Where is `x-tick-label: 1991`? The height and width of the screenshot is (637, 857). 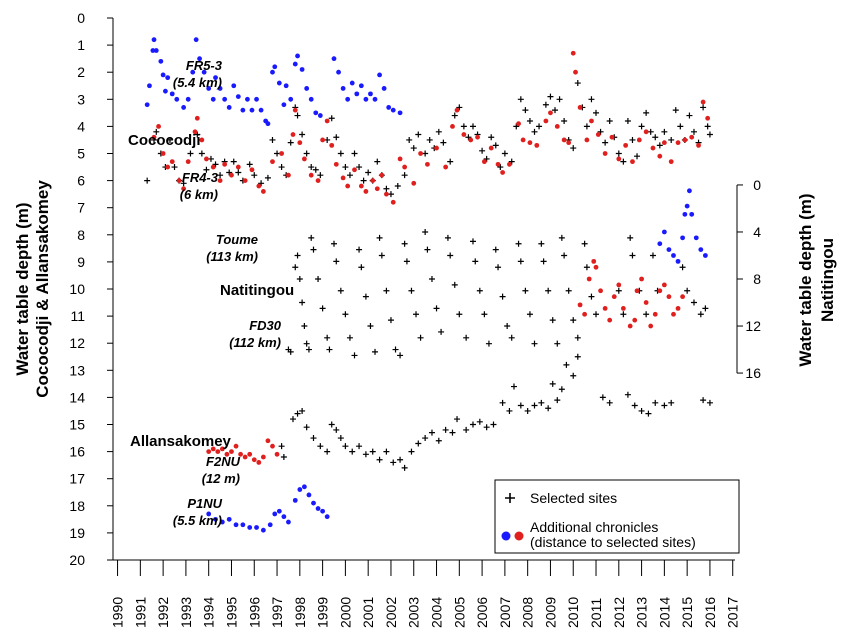 x-tick-label: 1991 is located at coordinates (140, 612).